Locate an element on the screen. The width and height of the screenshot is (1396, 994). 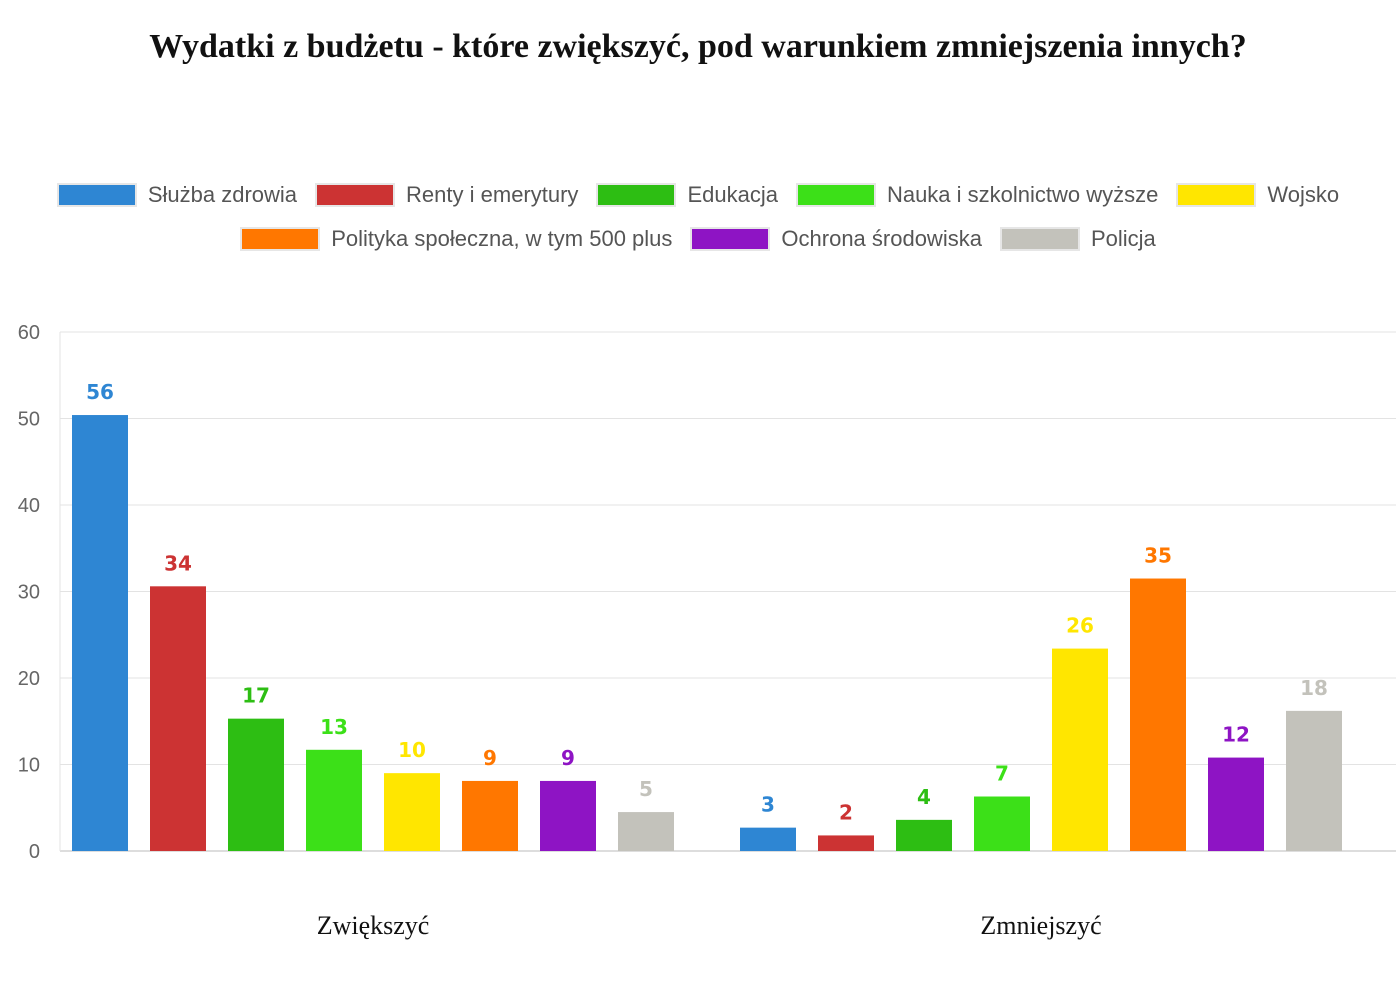
legend-item: Wojsko is located at coordinates (1257, 195).